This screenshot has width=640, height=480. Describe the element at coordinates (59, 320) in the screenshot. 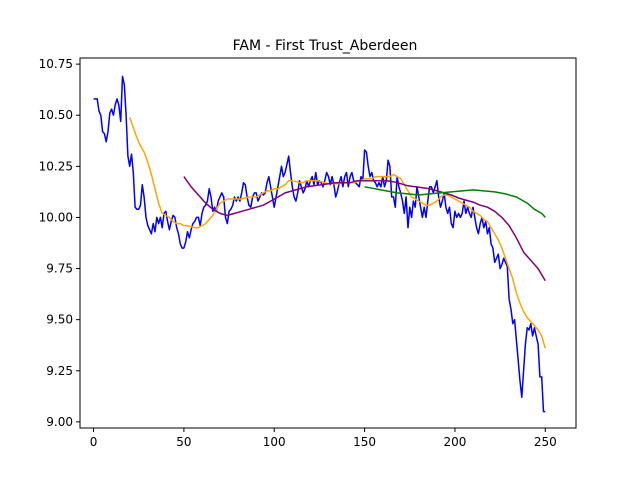

I see `y-tick-label: 9.50` at that location.